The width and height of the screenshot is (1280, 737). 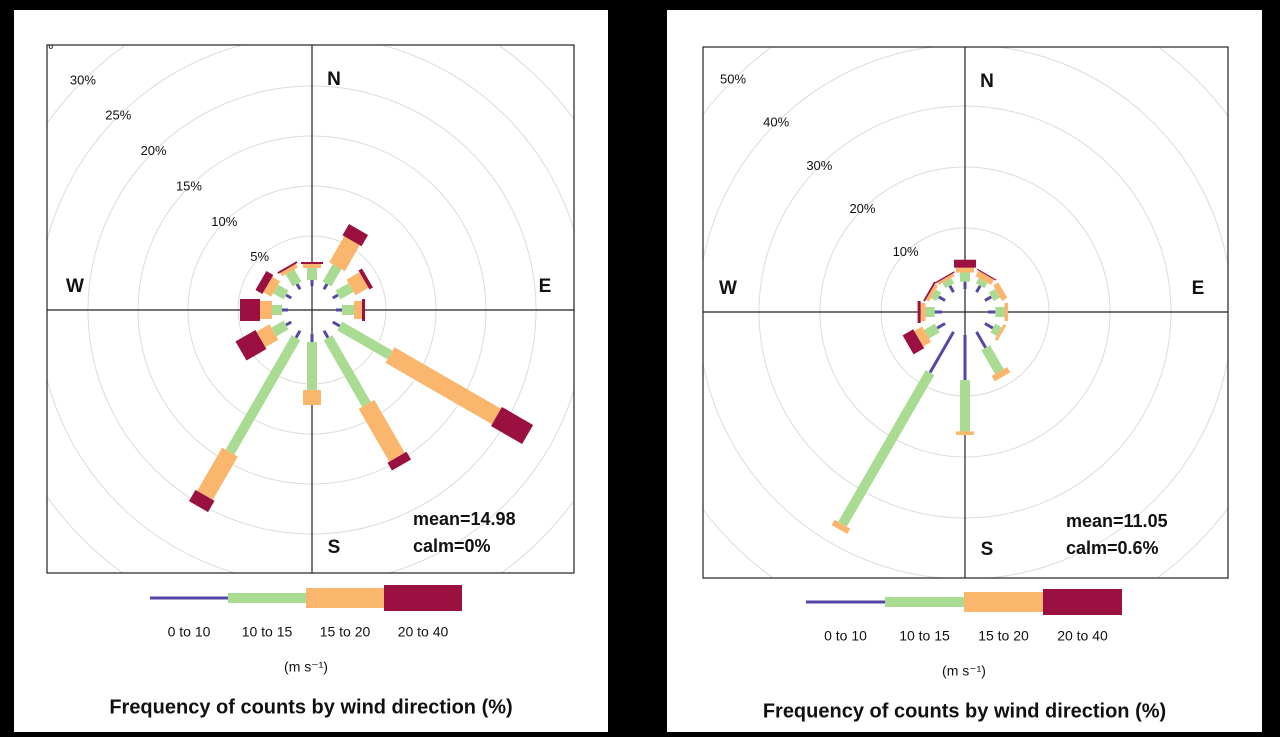 What do you see at coordinates (1117, 521) in the screenshot?
I see `annotation: mean=11.05` at bounding box center [1117, 521].